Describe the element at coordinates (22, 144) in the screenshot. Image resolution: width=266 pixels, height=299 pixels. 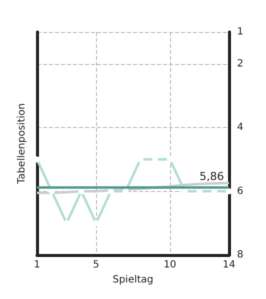
I see `y-axis-title: Tabellenposition` at that location.